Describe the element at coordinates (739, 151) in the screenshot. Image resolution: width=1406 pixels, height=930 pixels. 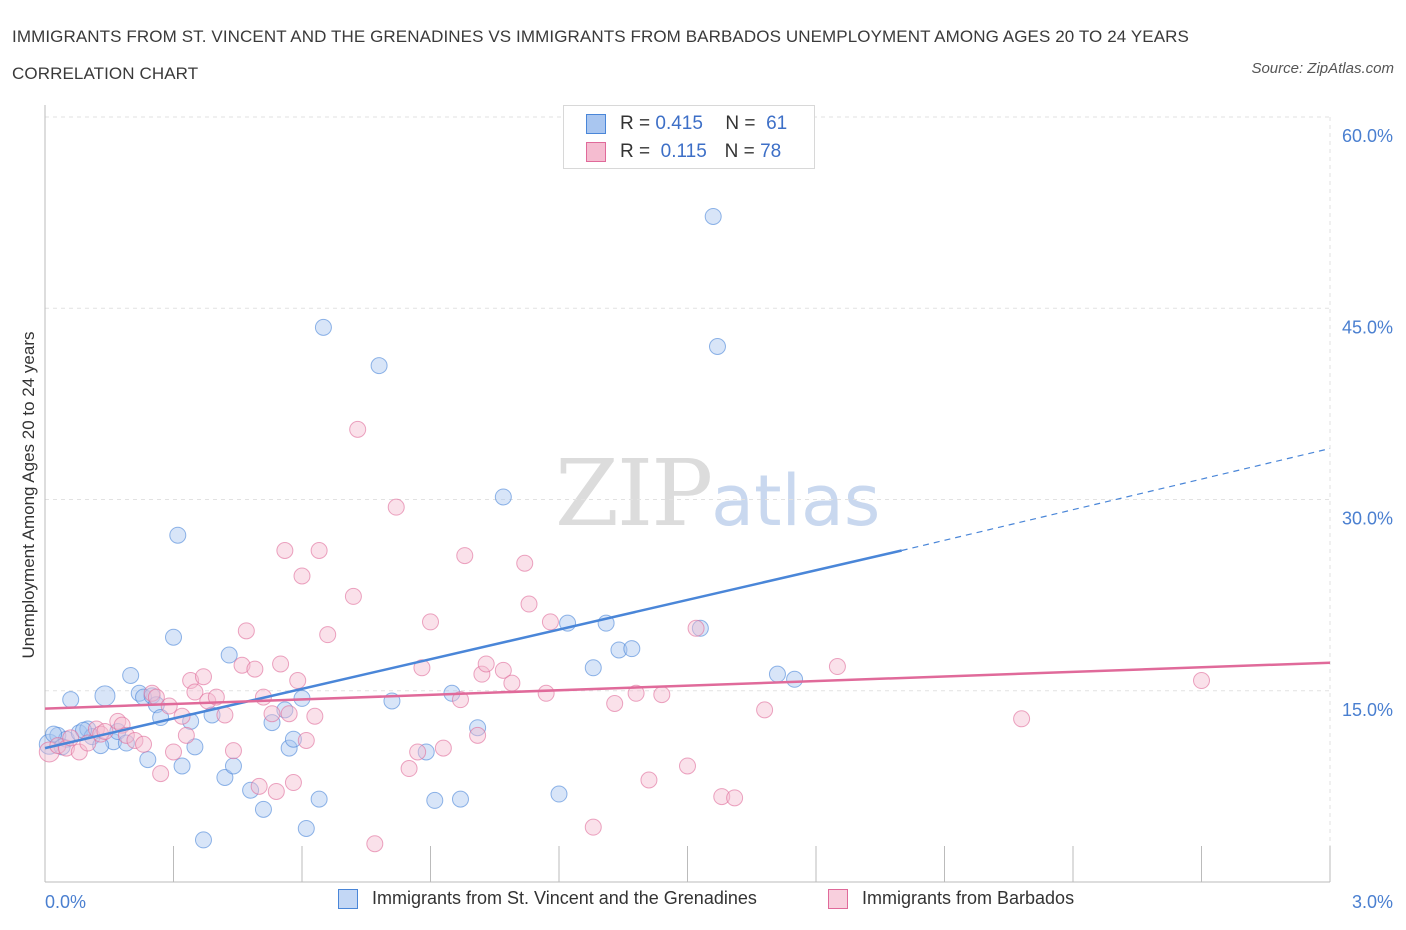
I see `legend-n-label: N =` at that location.